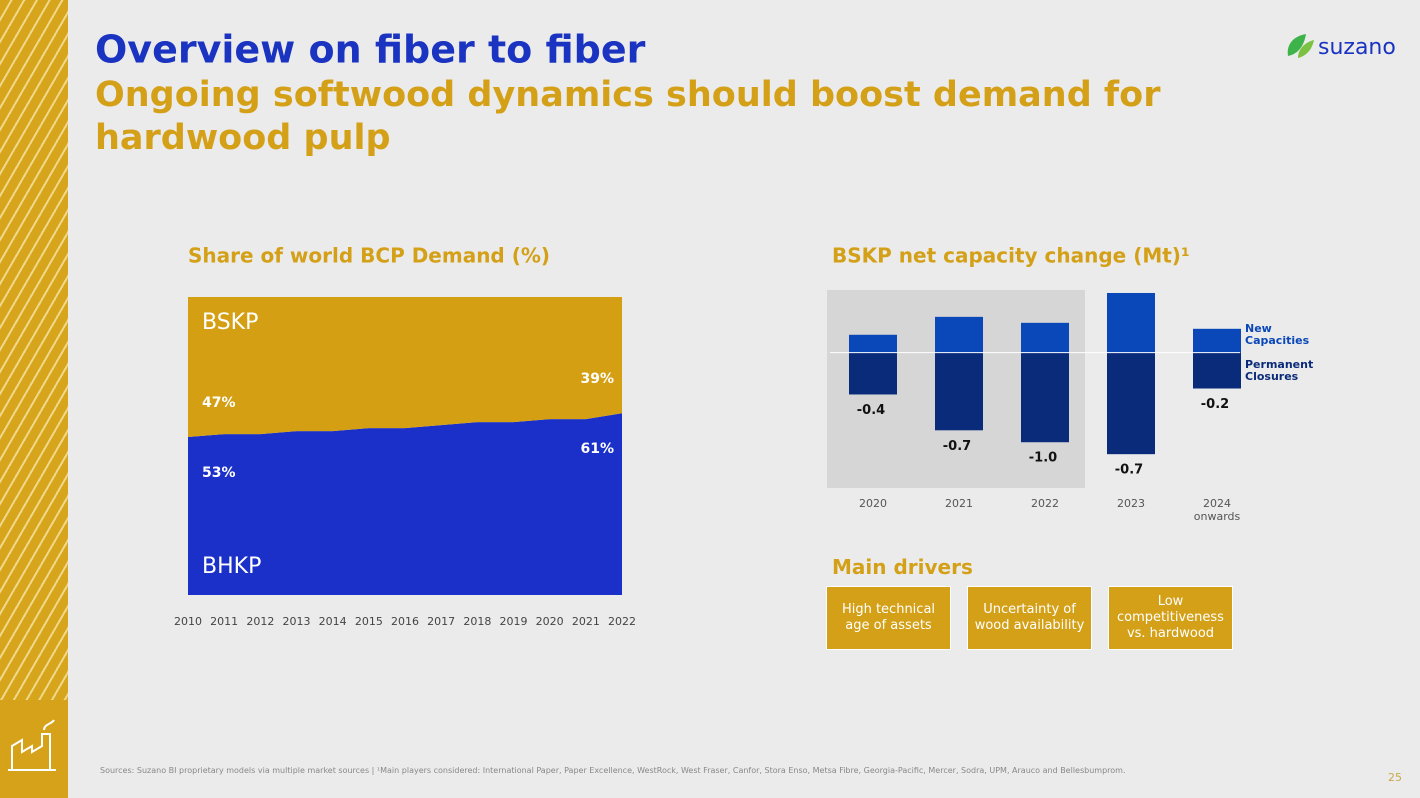  What do you see at coordinates (224, 621) in the screenshot?
I see `x-tick-label: 2011` at bounding box center [224, 621].